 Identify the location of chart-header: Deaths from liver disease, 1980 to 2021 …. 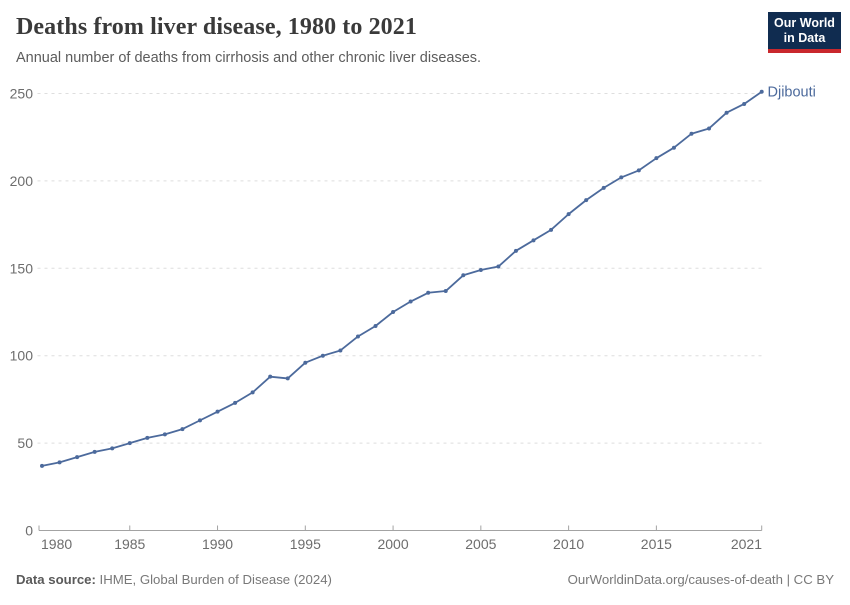
(383, 40).